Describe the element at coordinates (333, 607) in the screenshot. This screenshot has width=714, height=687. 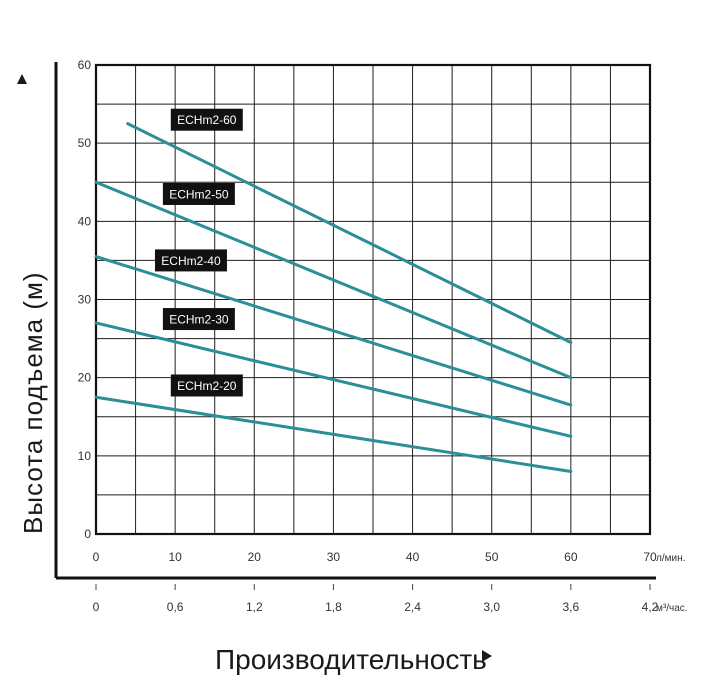
I see `x2-tick-label: 1,8` at that location.